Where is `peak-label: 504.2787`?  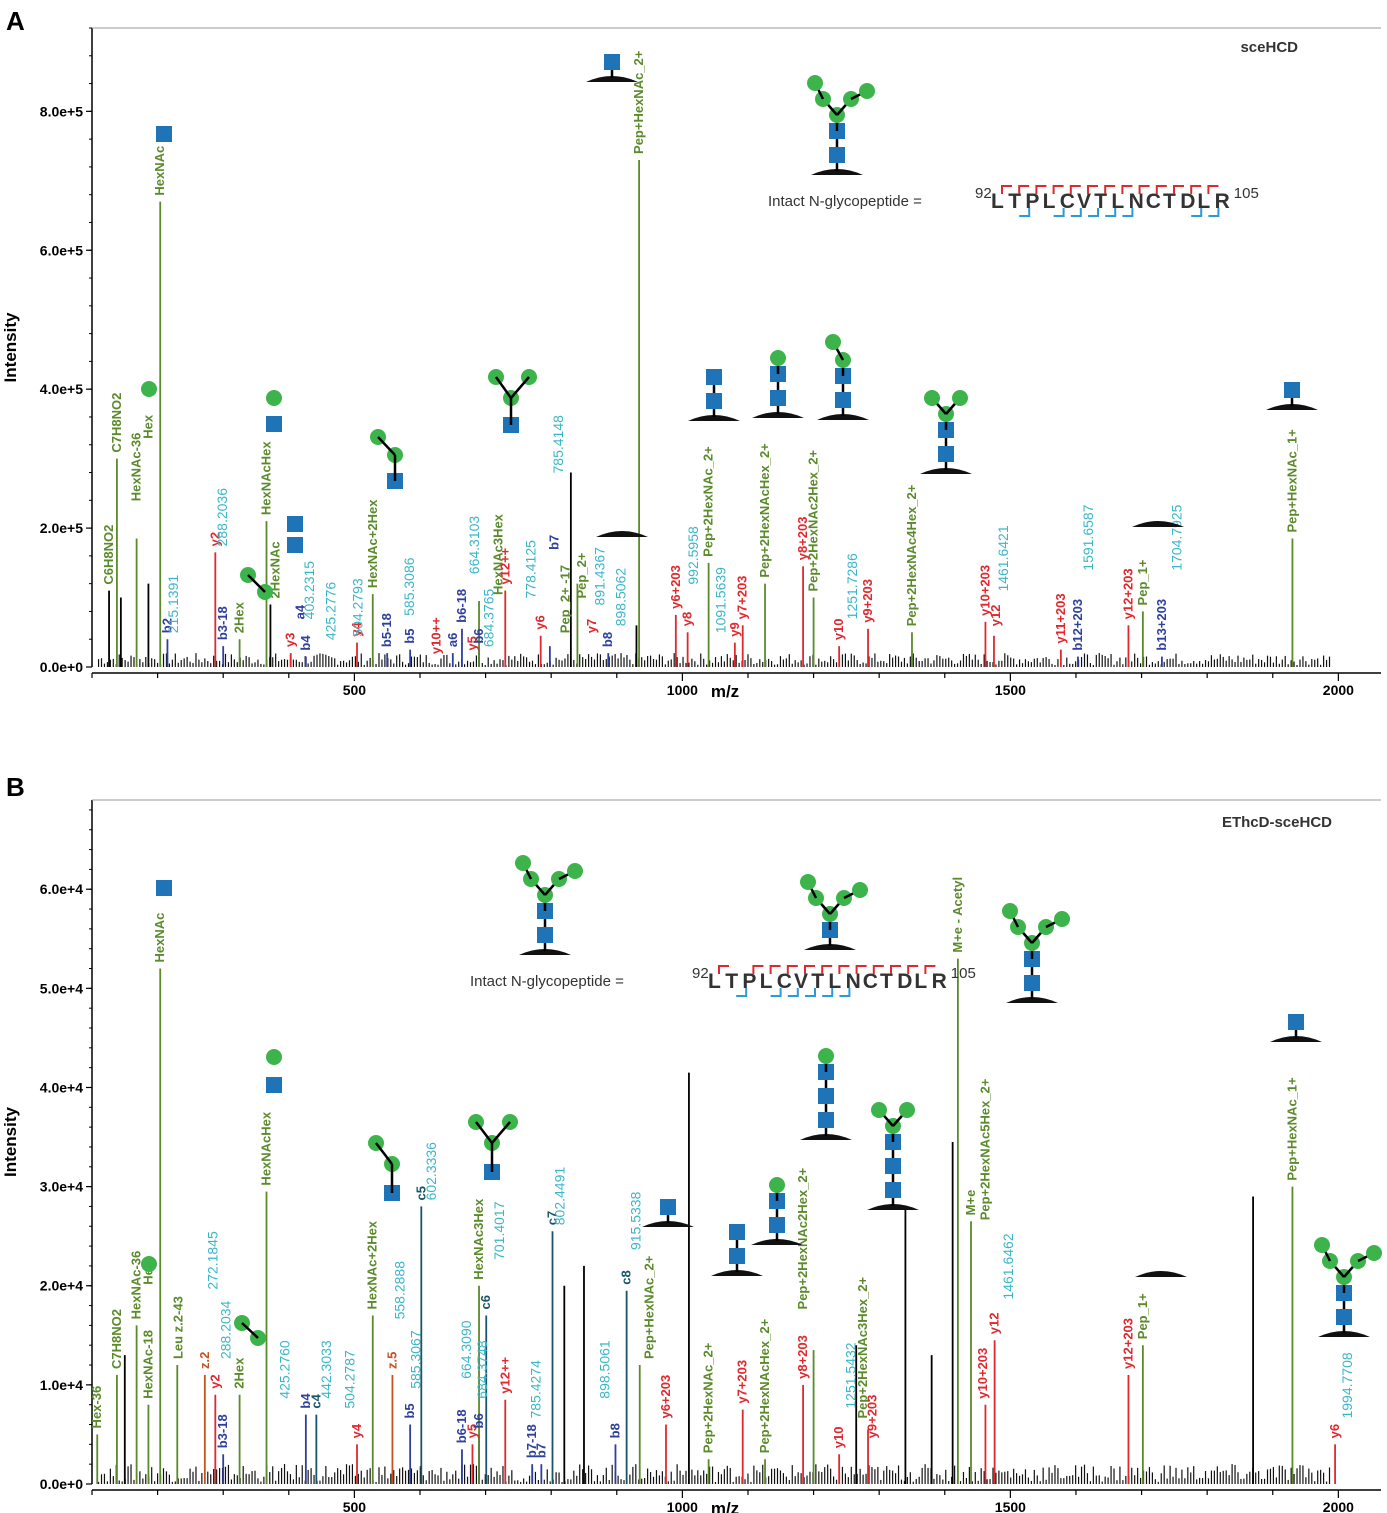
peak-label: 504.2787 is located at coordinates (349, 1379).